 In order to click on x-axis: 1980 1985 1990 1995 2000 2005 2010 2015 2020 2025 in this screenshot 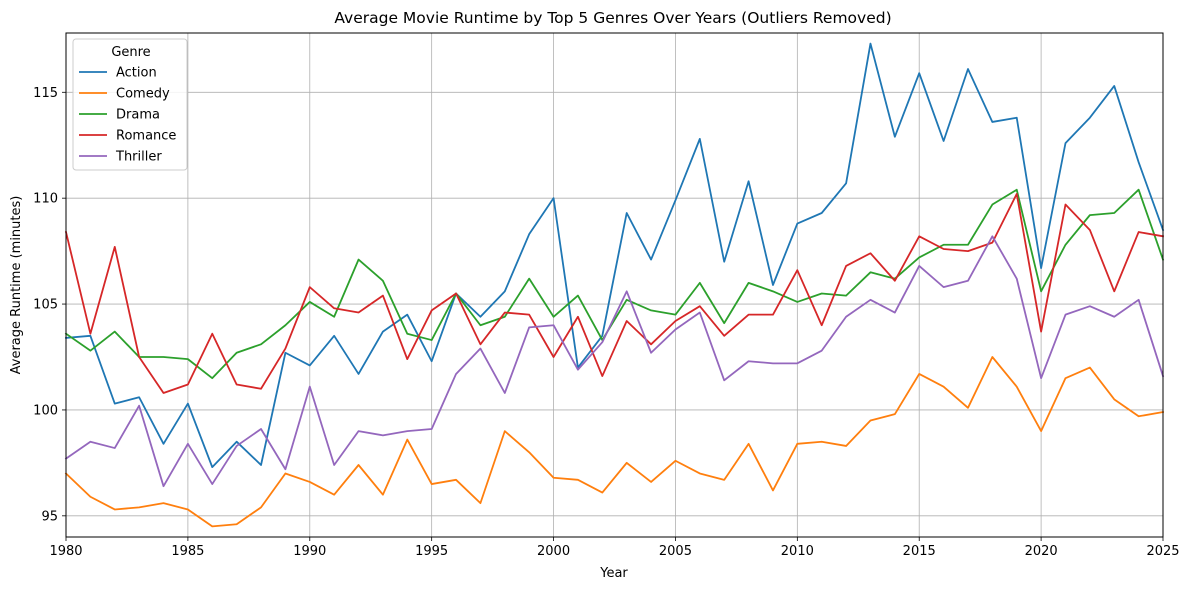, I will do `click(614, 548)`.